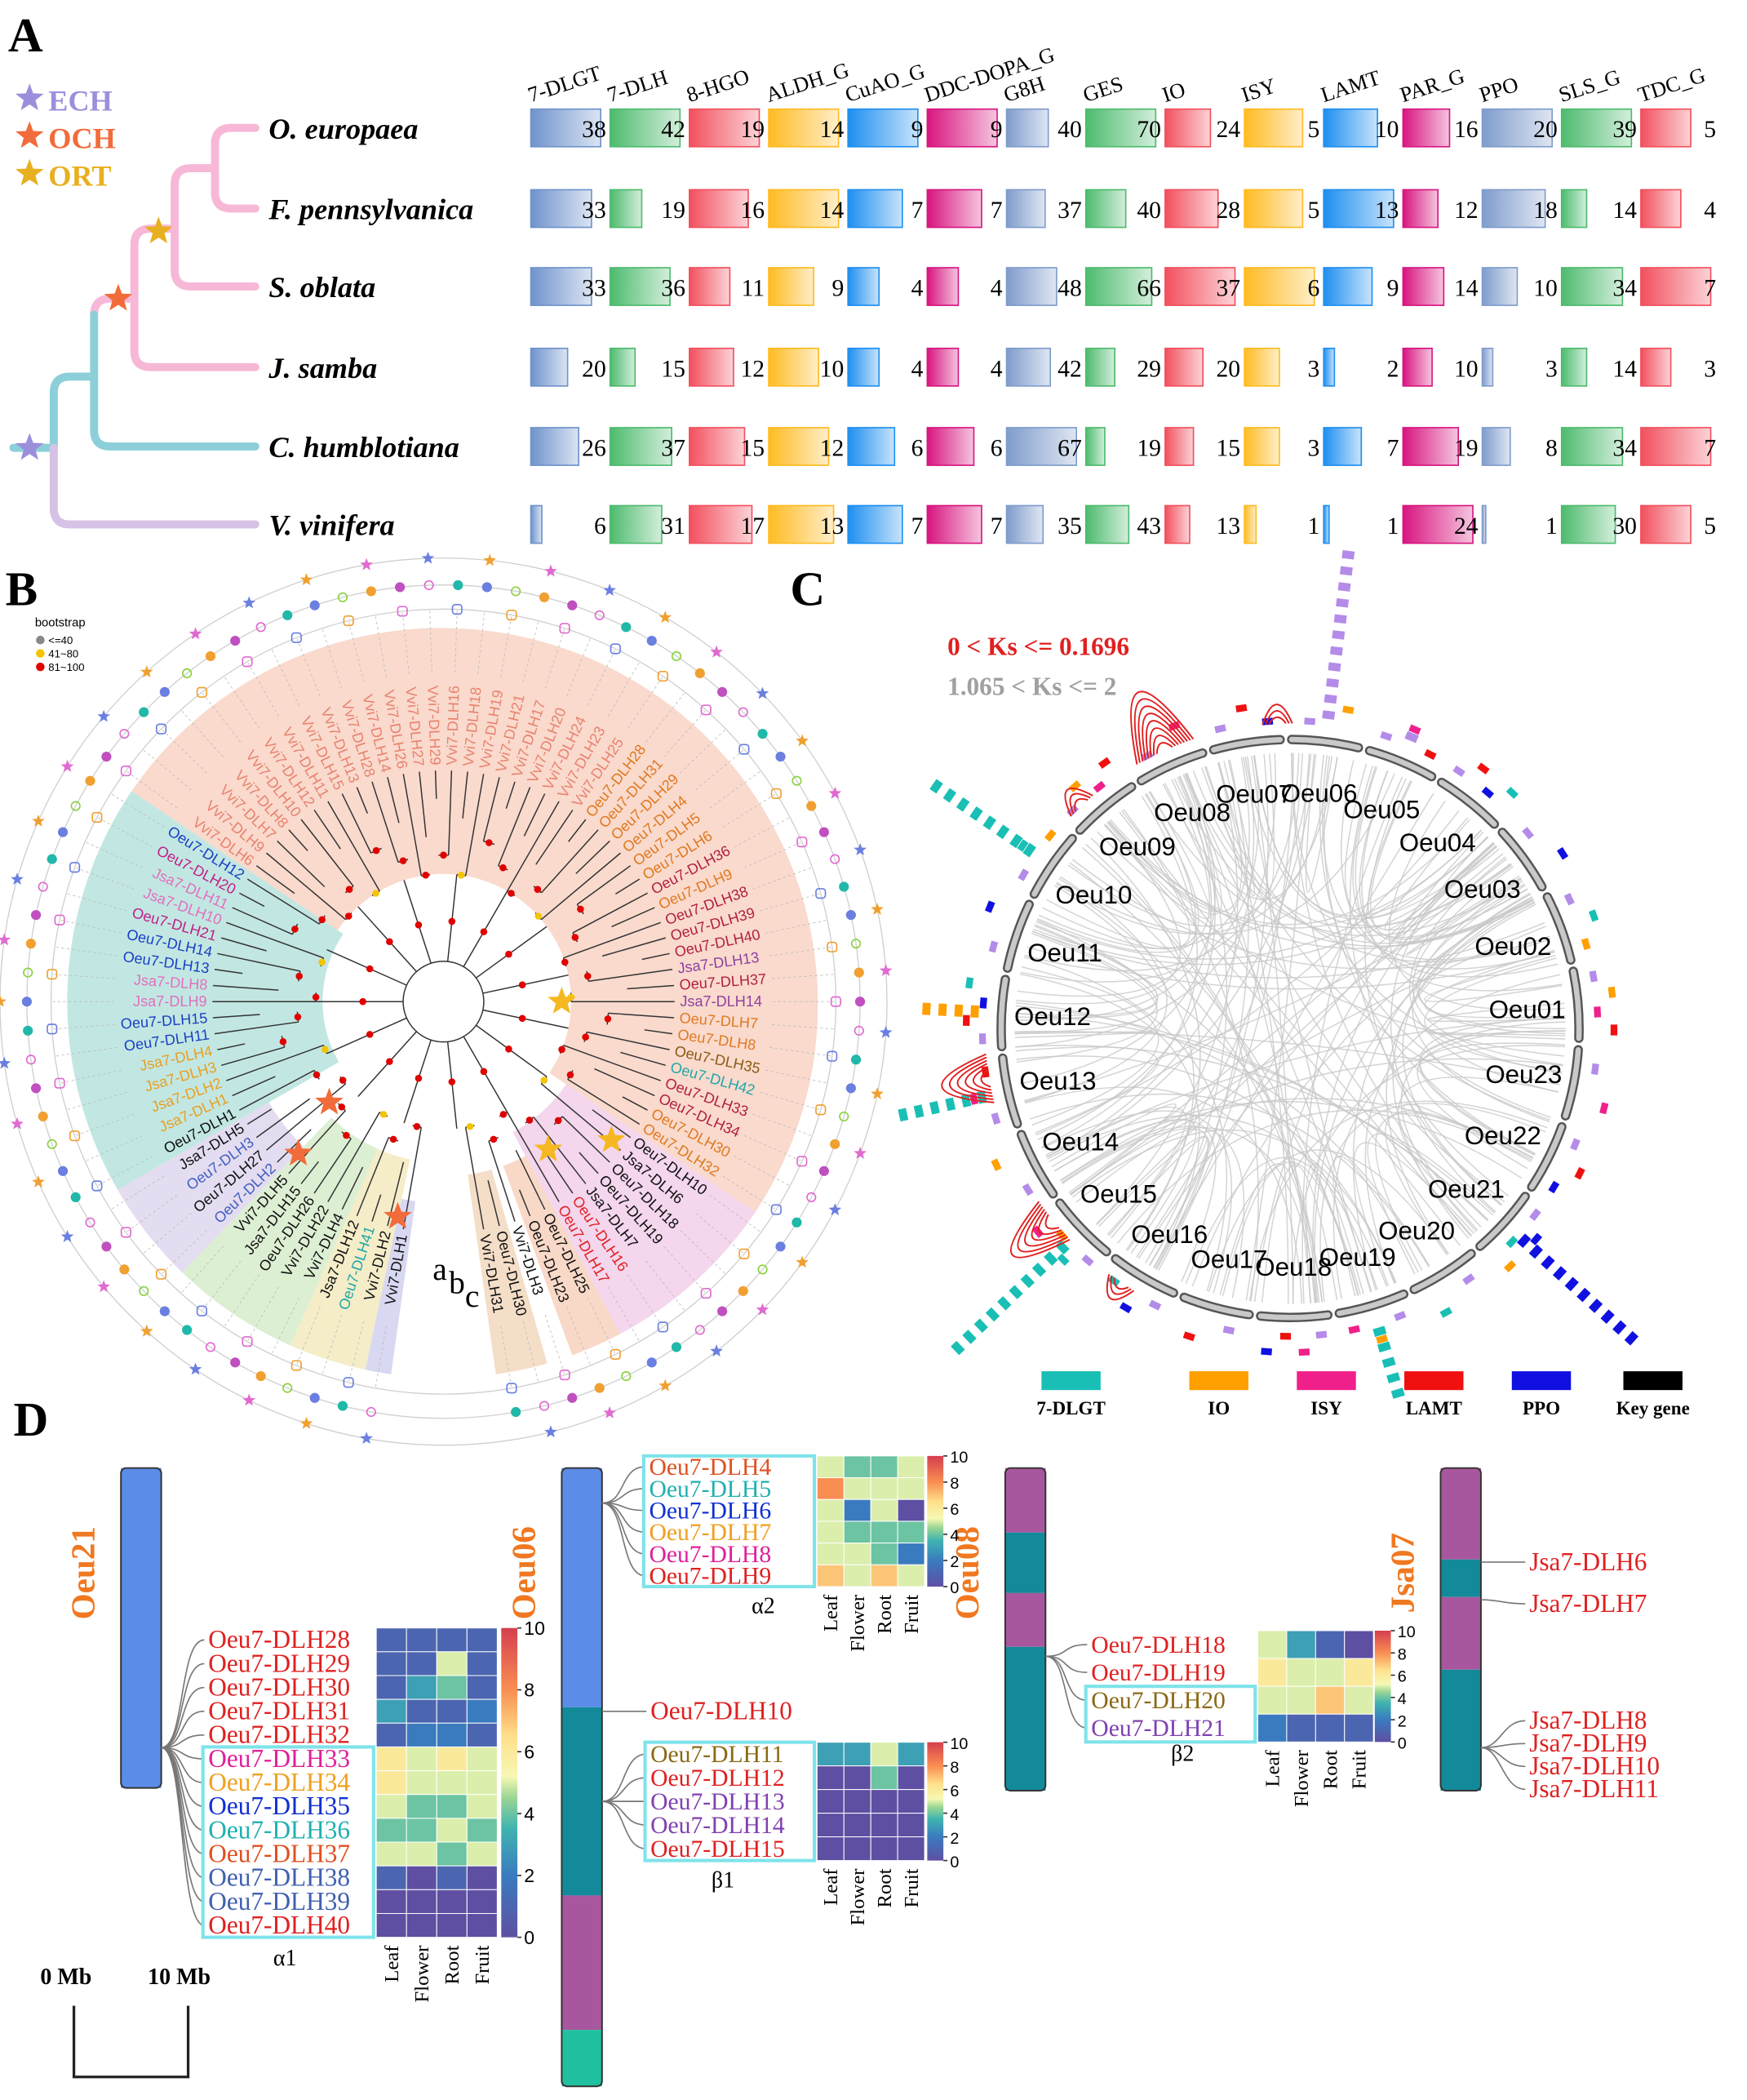 The height and width of the screenshot is (2100, 1747). Describe the element at coordinates (134, 326) in the screenshot. I see `species-tree` at that location.